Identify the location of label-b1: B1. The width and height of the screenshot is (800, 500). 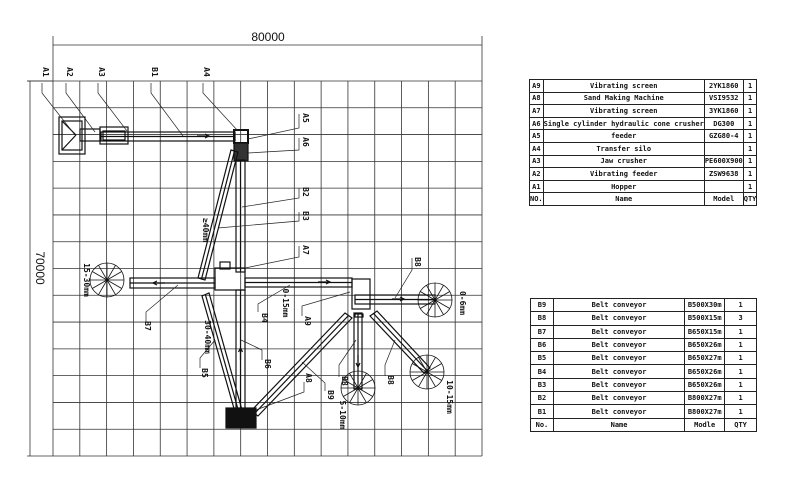
(154, 72).